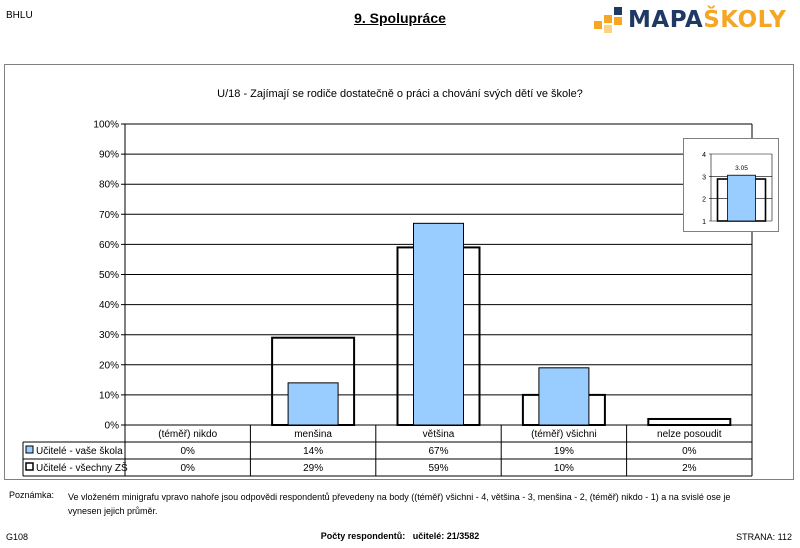  Describe the element at coordinates (187, 468) in the screenshot. I see `data-label-all-schools: 0%` at that location.